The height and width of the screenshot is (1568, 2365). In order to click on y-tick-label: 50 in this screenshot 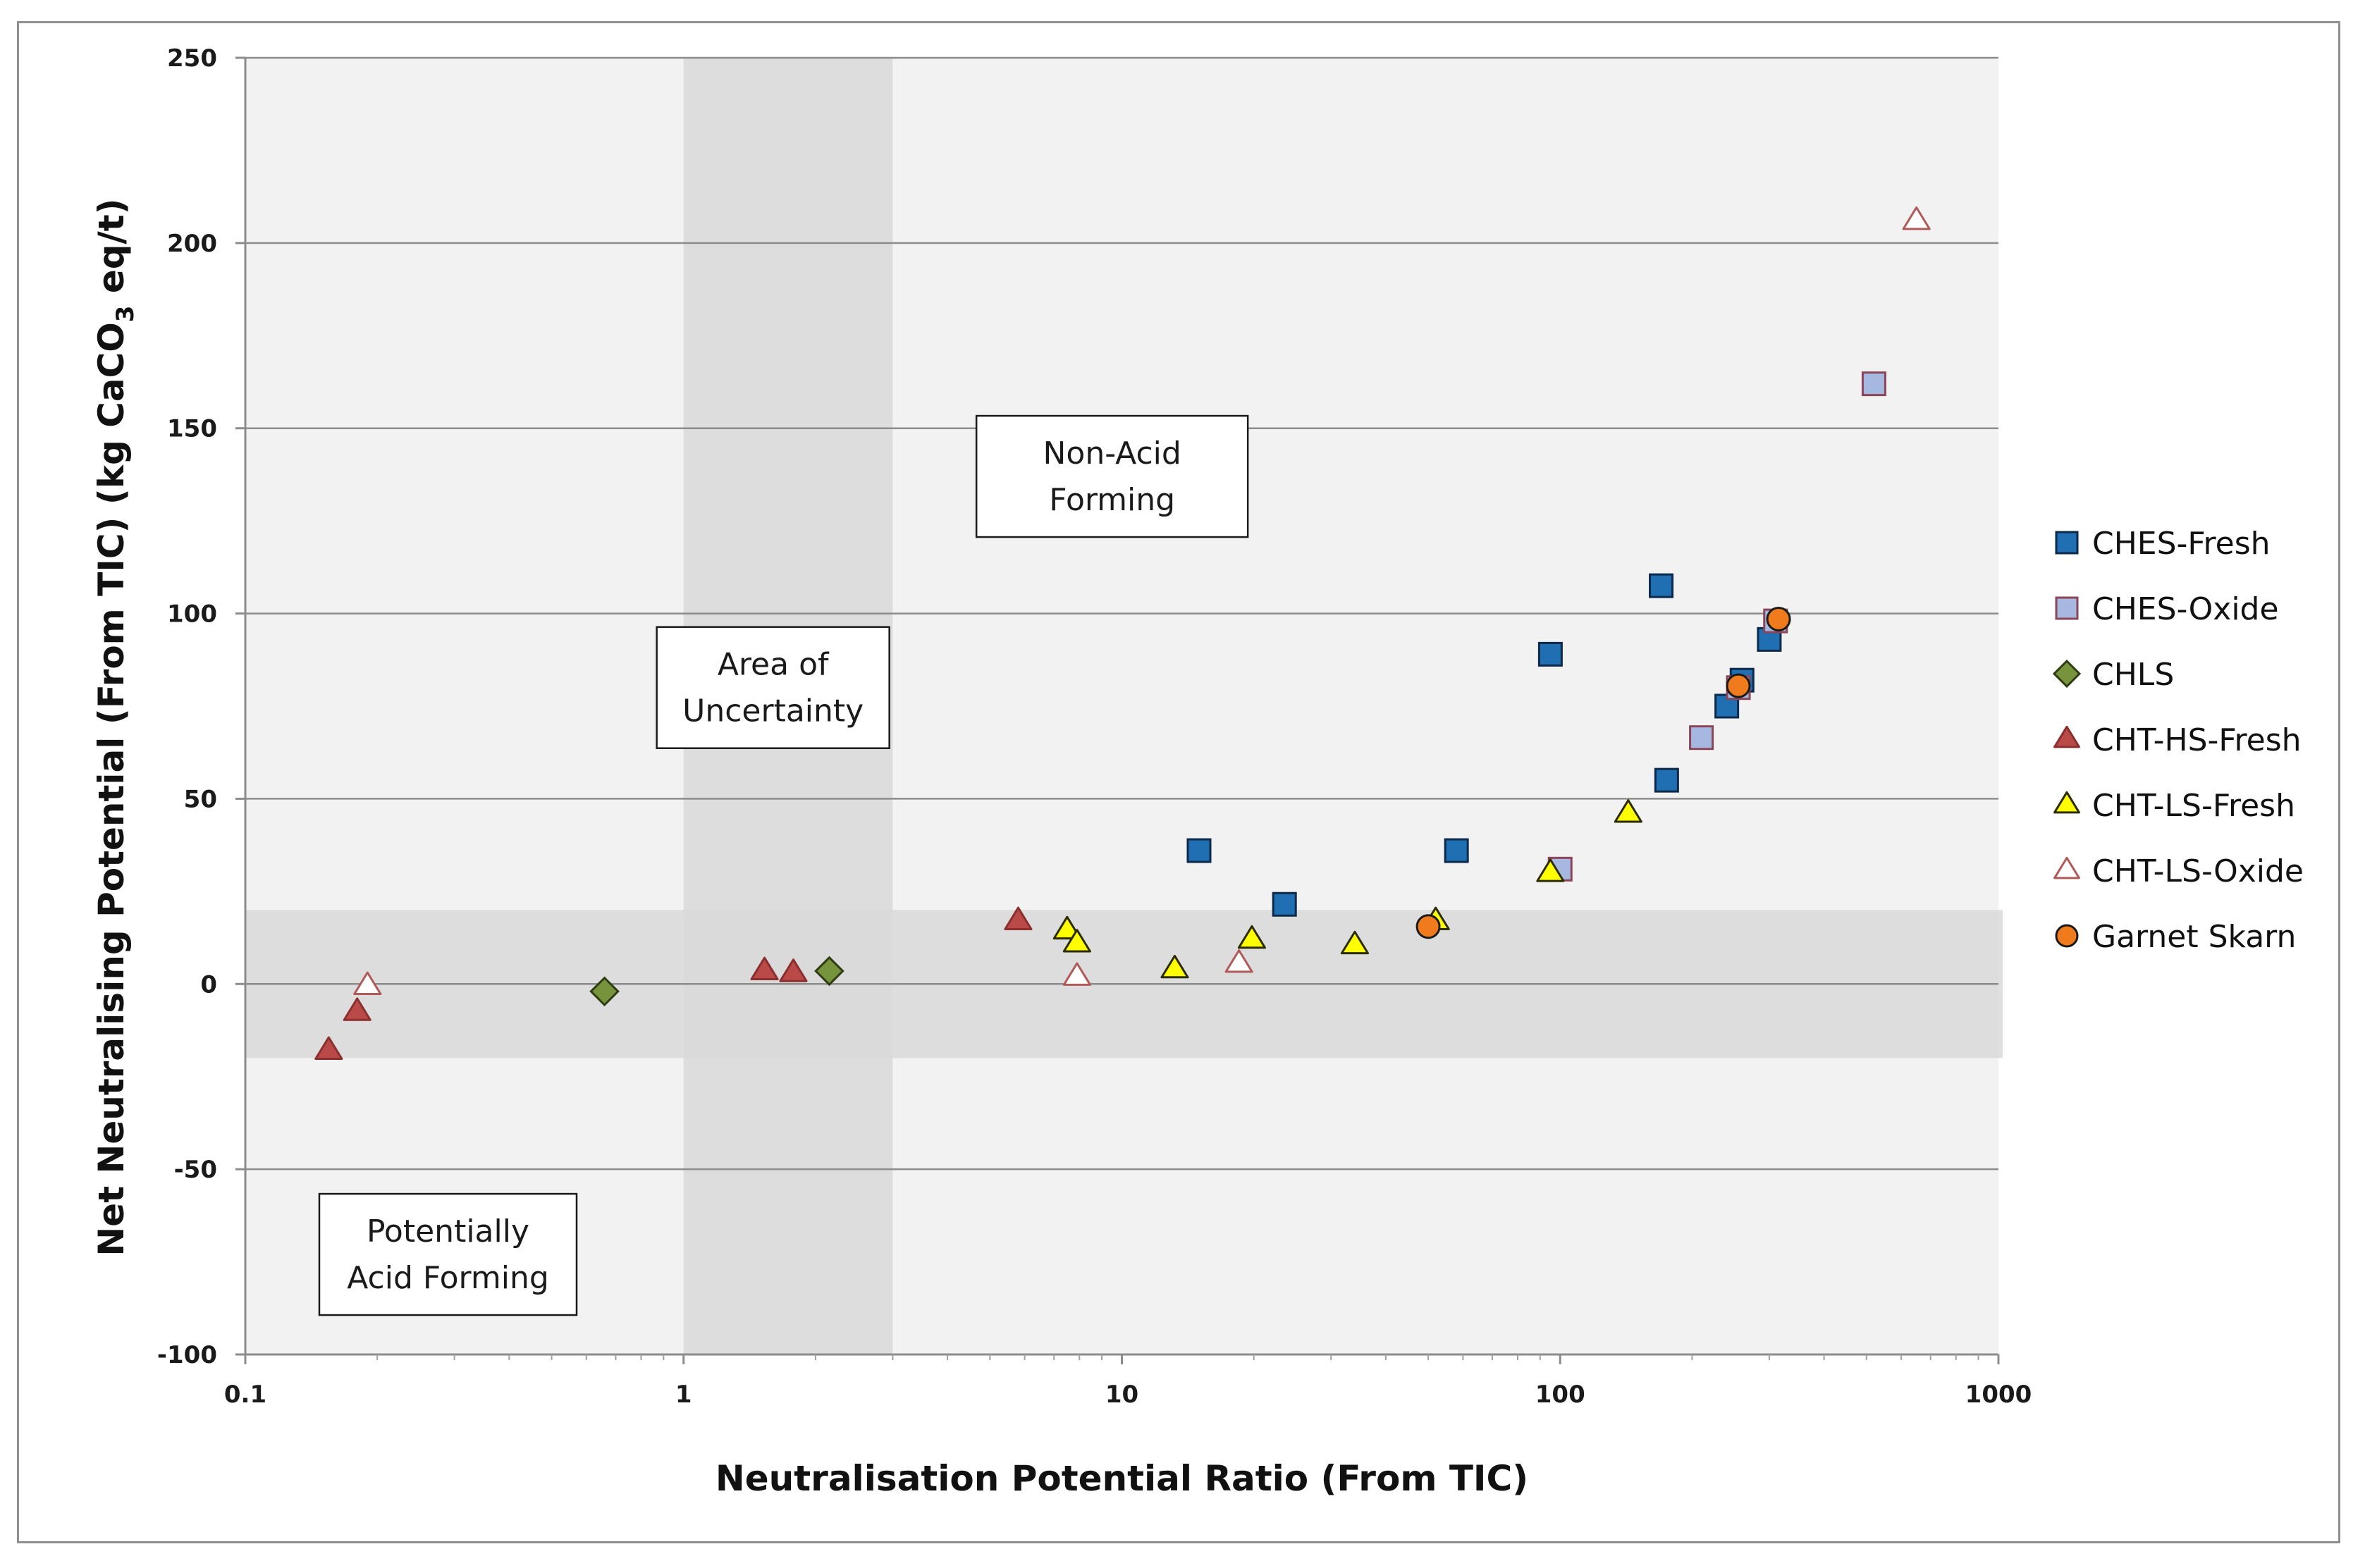, I will do `click(200, 799)`.